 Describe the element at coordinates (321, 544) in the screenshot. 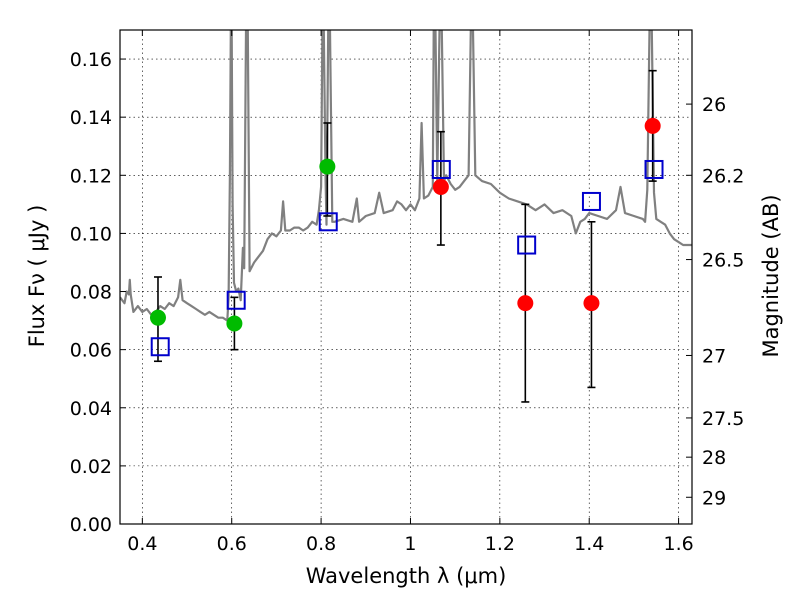

I see `x-tick-label: 0.8` at that location.